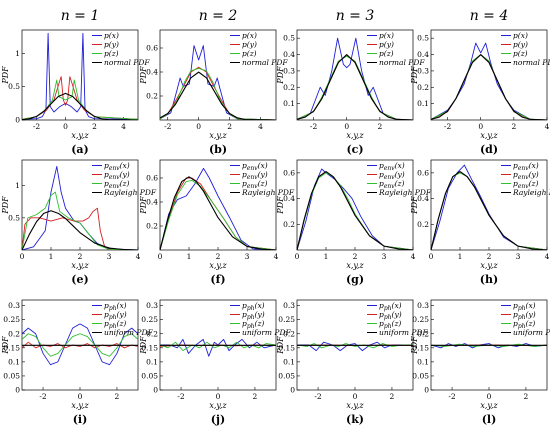 The height and width of the screenshot is (443, 550). I want to click on panel-label: (g), so click(355, 279).